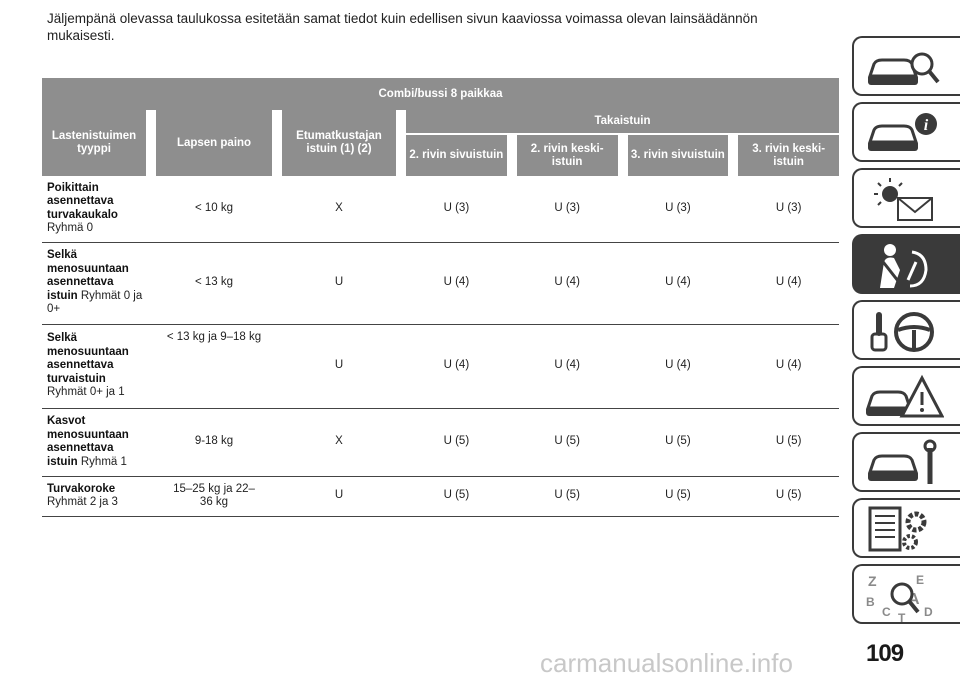  I want to click on car-crash-warning-icon, so click(904, 396).